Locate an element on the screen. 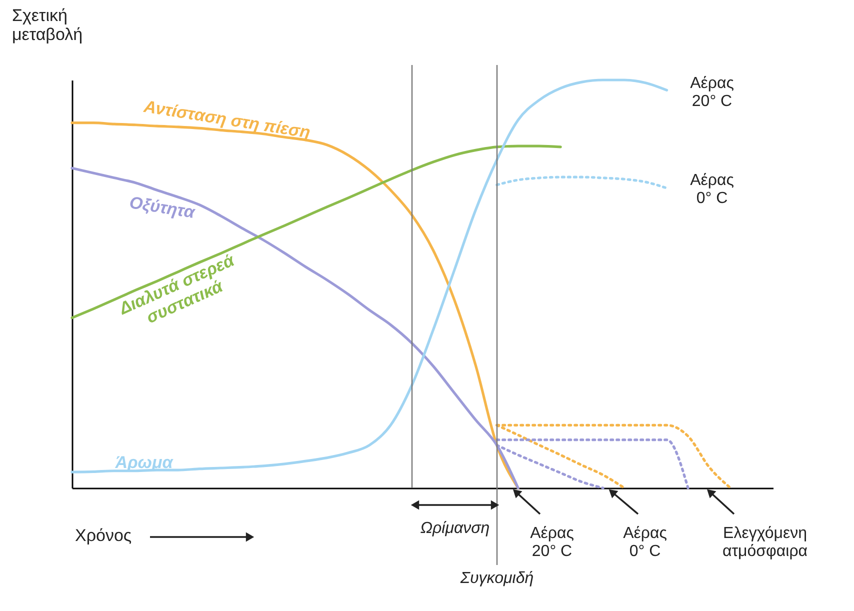 The width and height of the screenshot is (854, 611). annotation: Αέρας 20° C is located at coordinates (712, 92).